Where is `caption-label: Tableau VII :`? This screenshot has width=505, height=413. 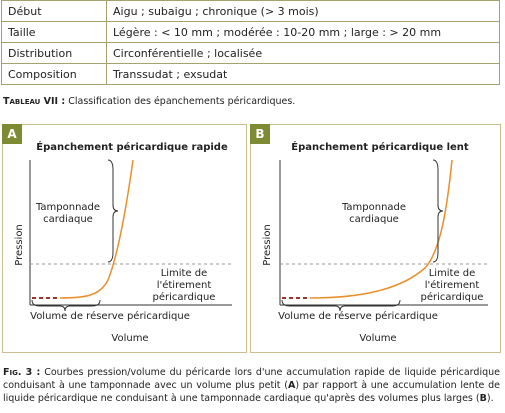
caption-label: Tableau VII : is located at coordinates (34, 101).